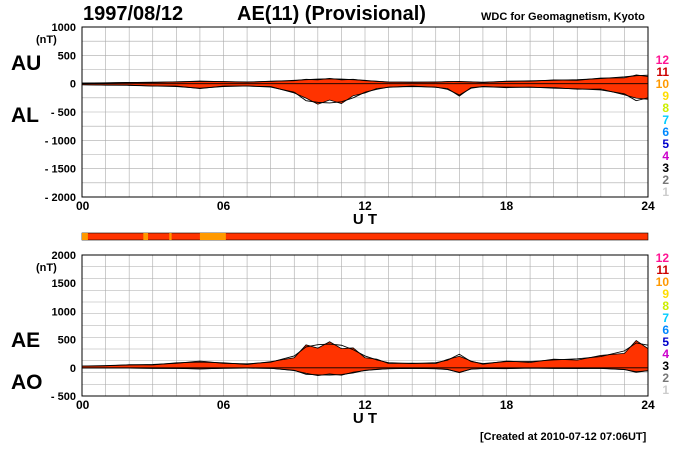 The image size is (700, 450). Describe the element at coordinates (365, 94) in the screenshot. I see `series-line-al` at that location.